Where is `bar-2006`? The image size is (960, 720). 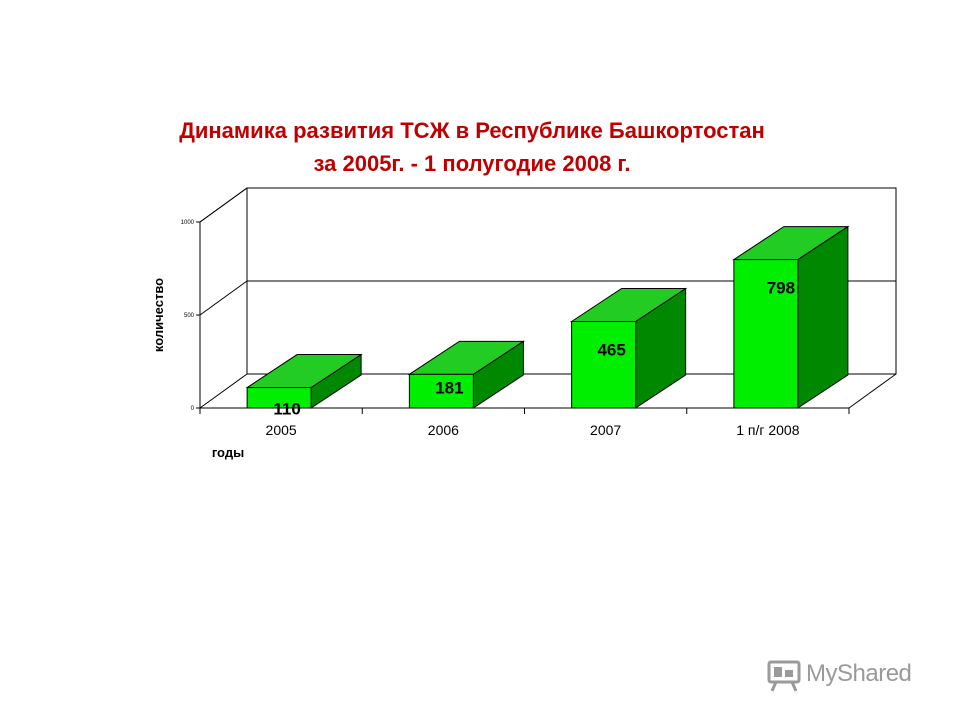
bar-2006 is located at coordinates (466, 374).